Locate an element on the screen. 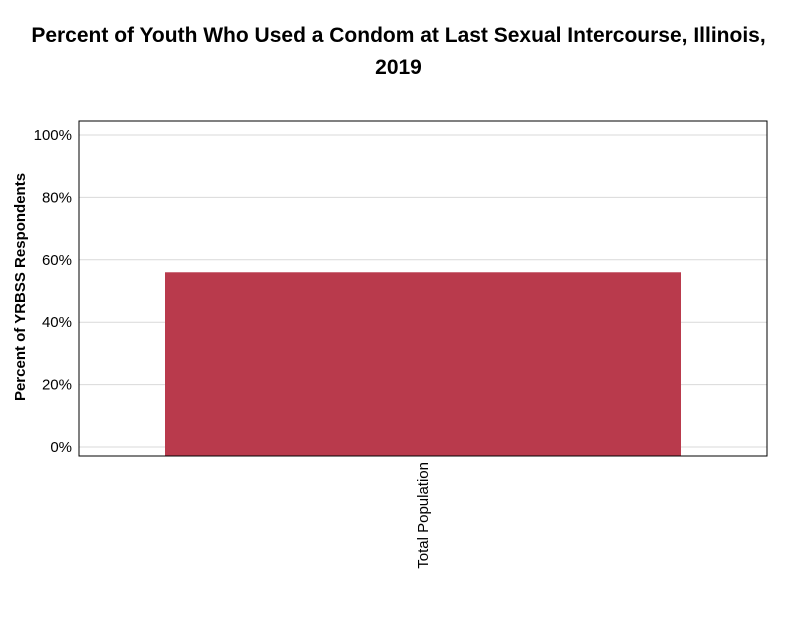  y-tick-label: 0% is located at coordinates (61, 447).